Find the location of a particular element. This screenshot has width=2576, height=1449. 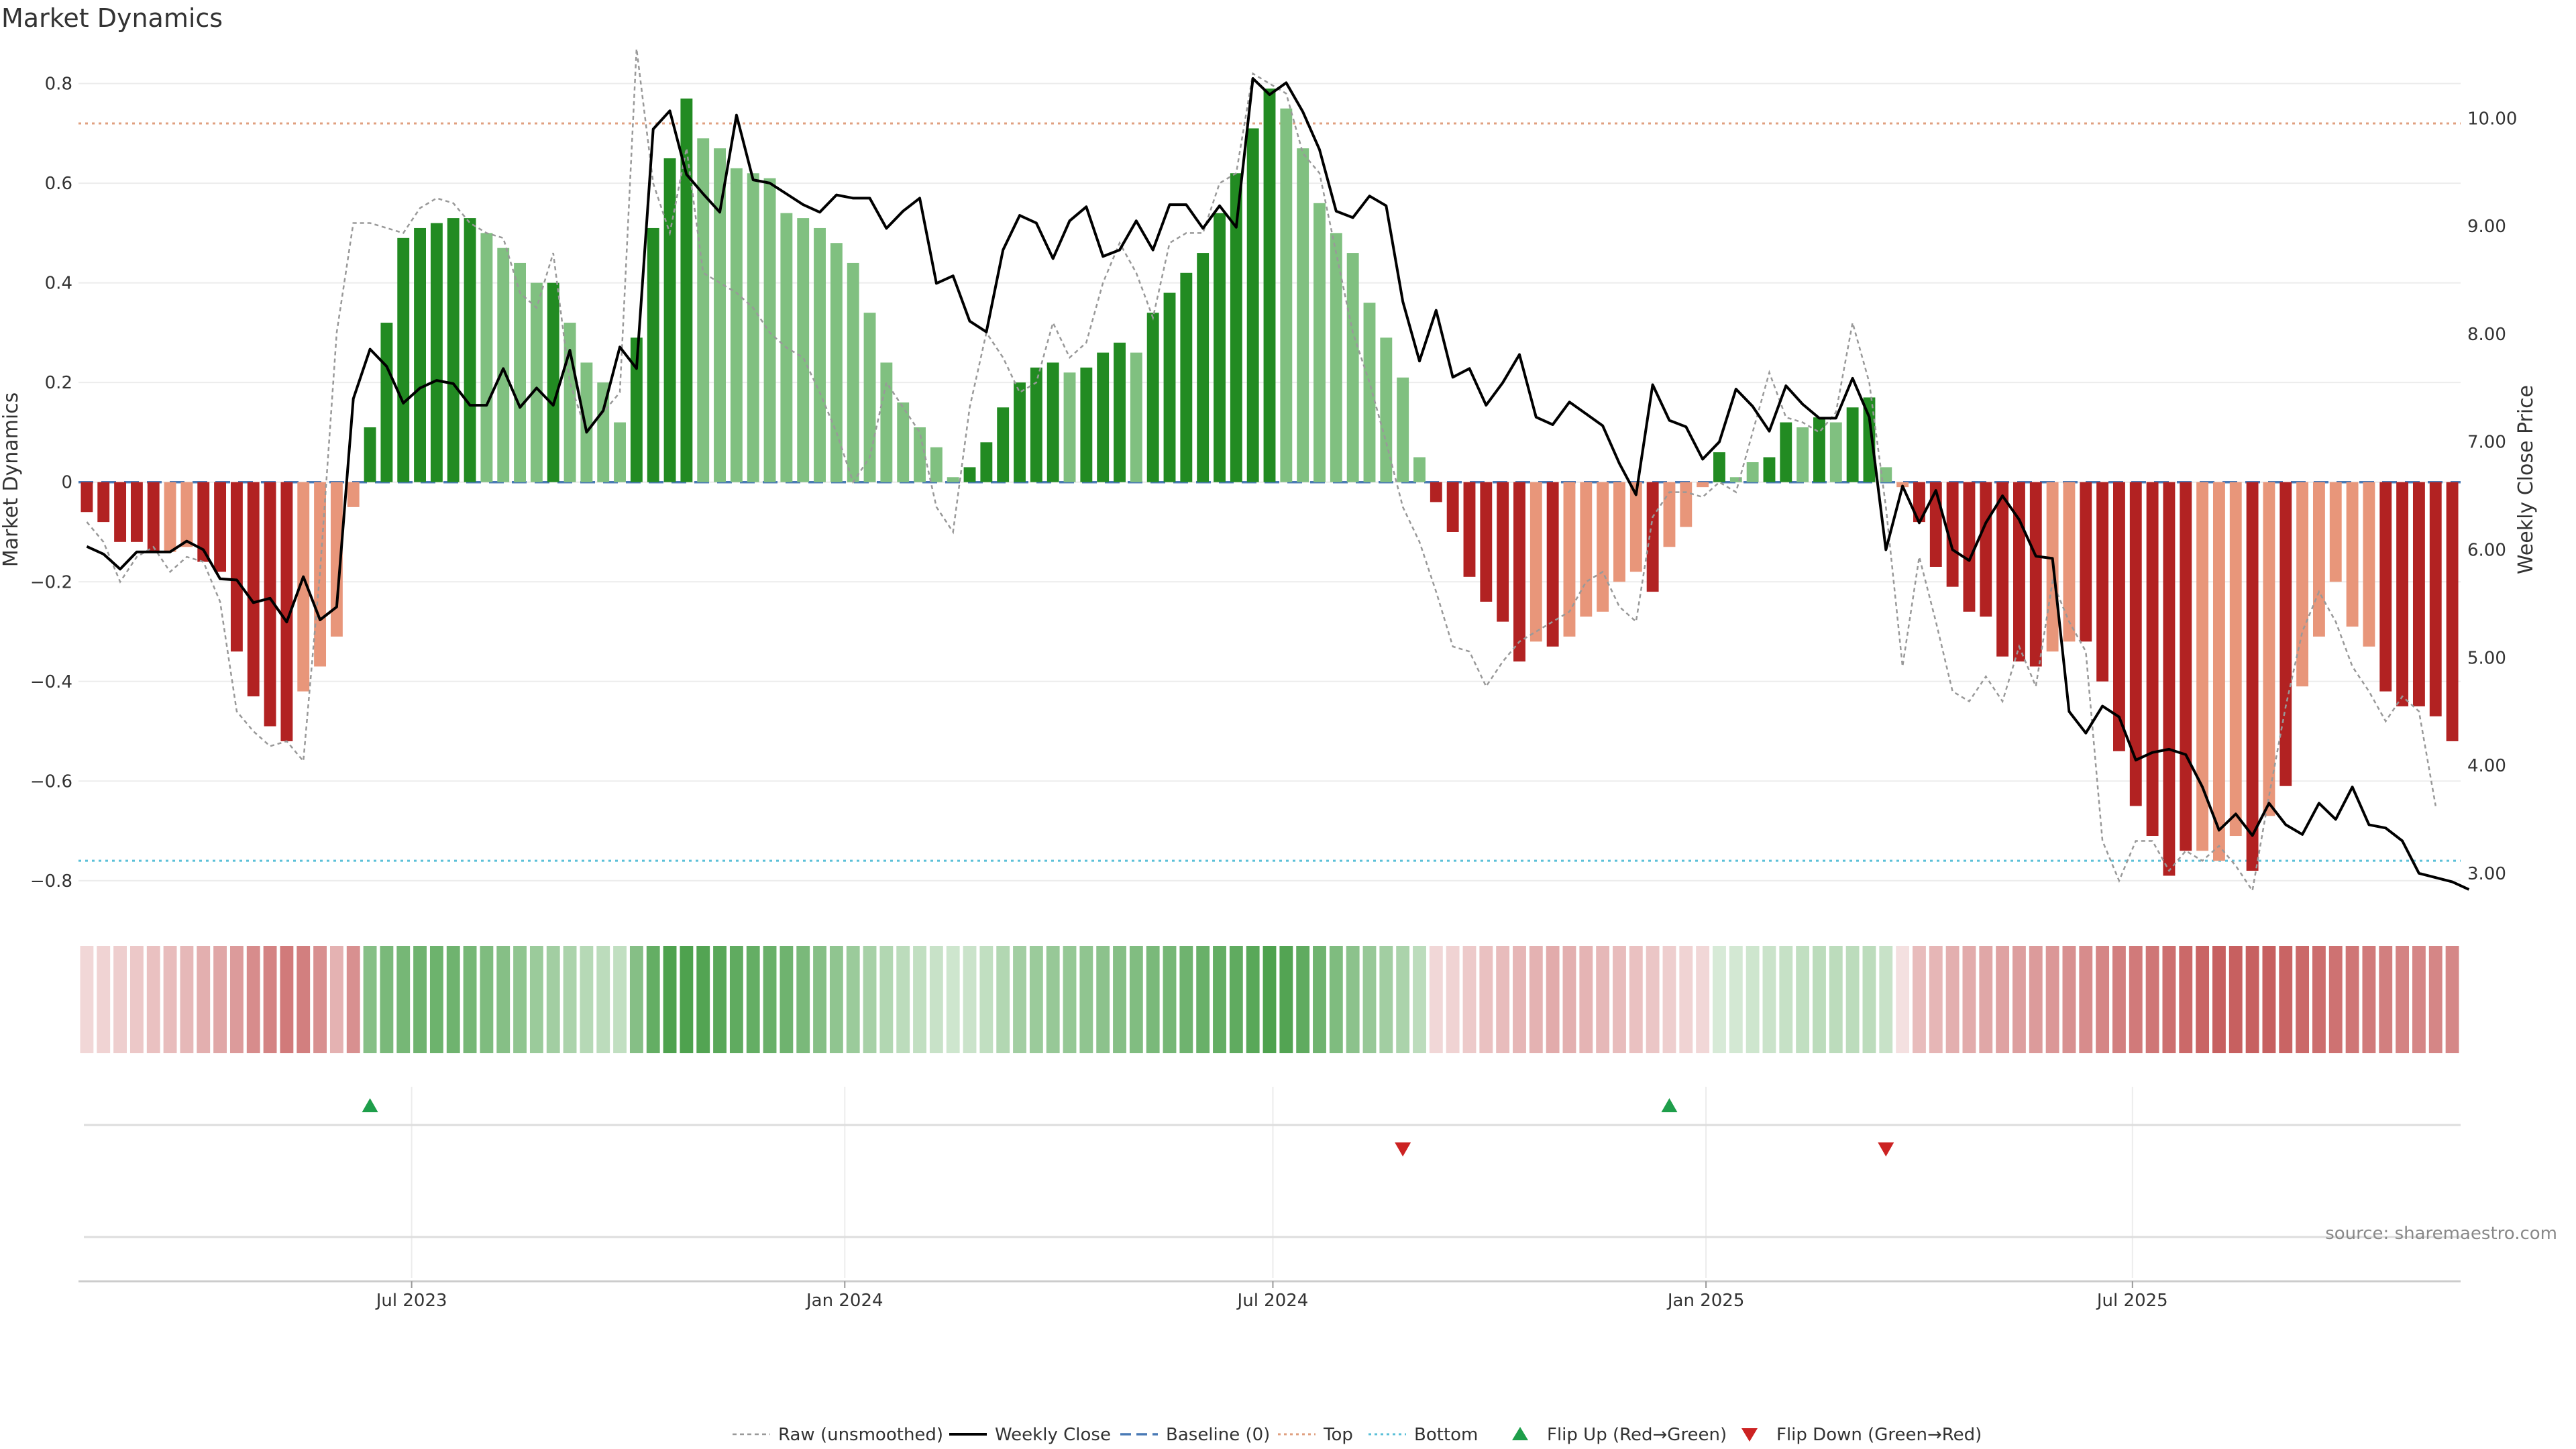

y-left-tick-label: −0.8 is located at coordinates (51, 881).